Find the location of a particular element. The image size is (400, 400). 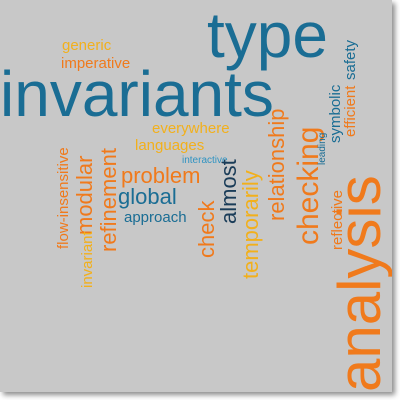

word-modular: modular is located at coordinates (84, 195).